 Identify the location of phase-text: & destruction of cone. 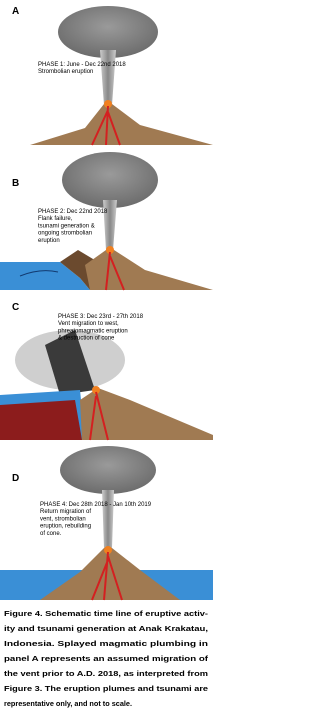
(86, 339).